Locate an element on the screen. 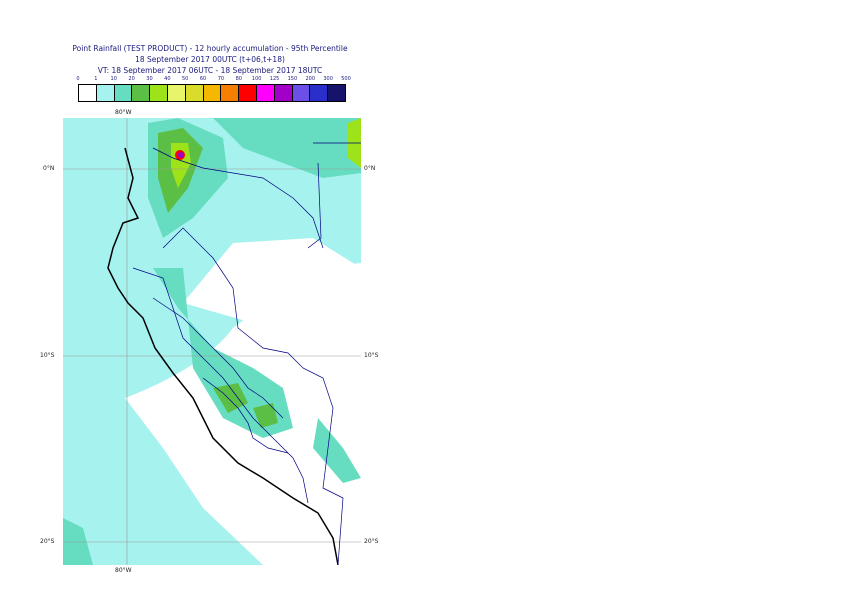  lon-label-top: 80°W is located at coordinates (123, 112).